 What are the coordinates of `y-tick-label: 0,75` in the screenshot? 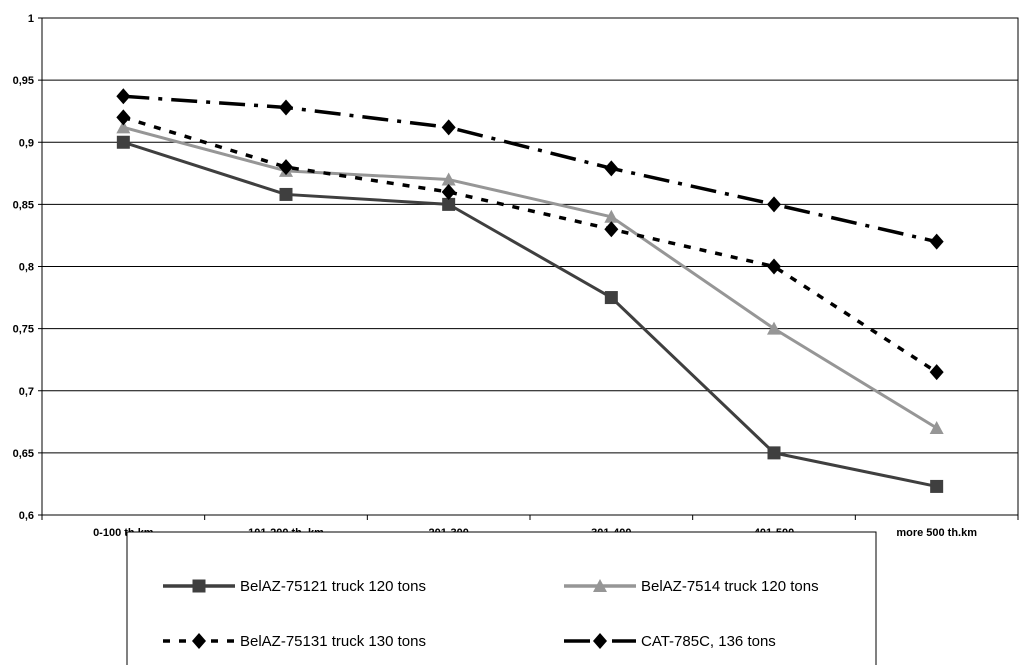 It's located at (23, 330).